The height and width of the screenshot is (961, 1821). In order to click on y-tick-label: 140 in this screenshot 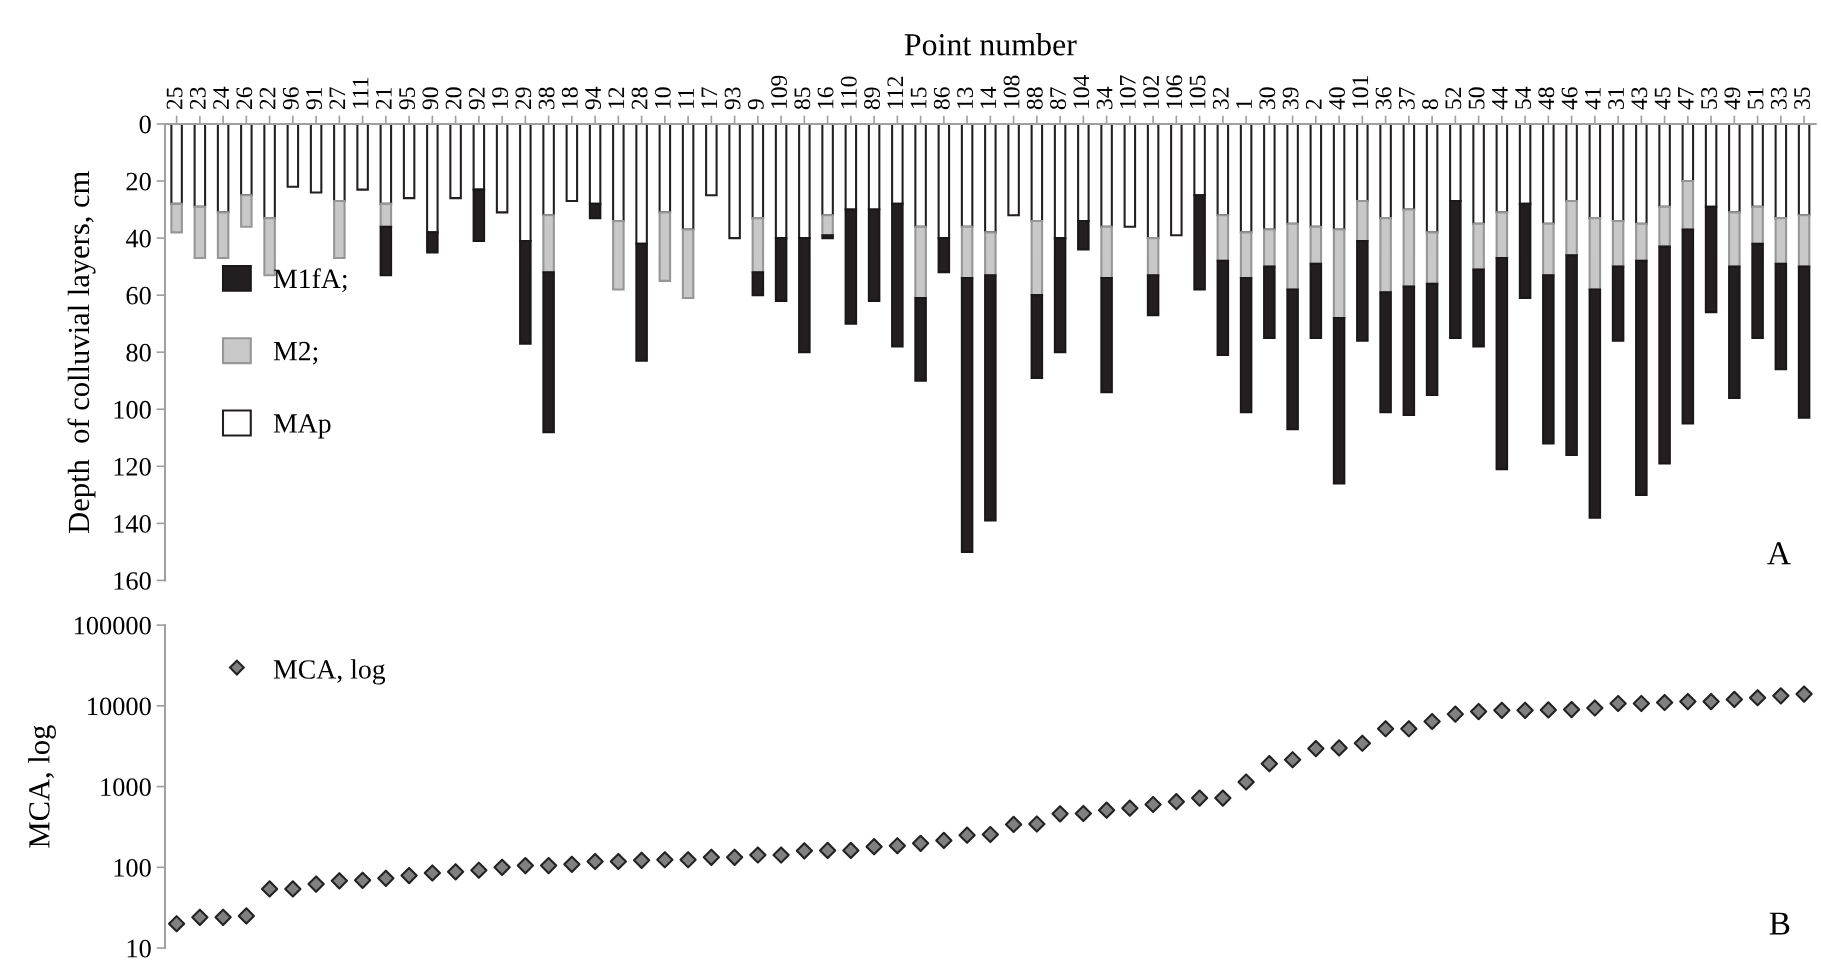, I will do `click(132, 523)`.